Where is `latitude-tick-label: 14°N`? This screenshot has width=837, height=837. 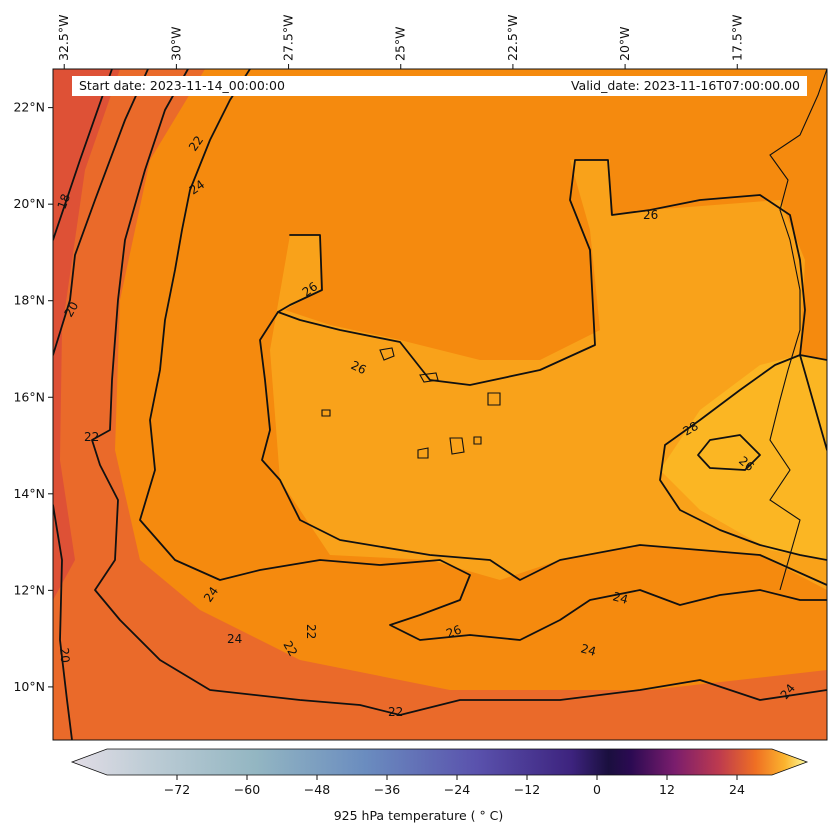
latitude-tick-label: 14°N is located at coordinates (29, 493).